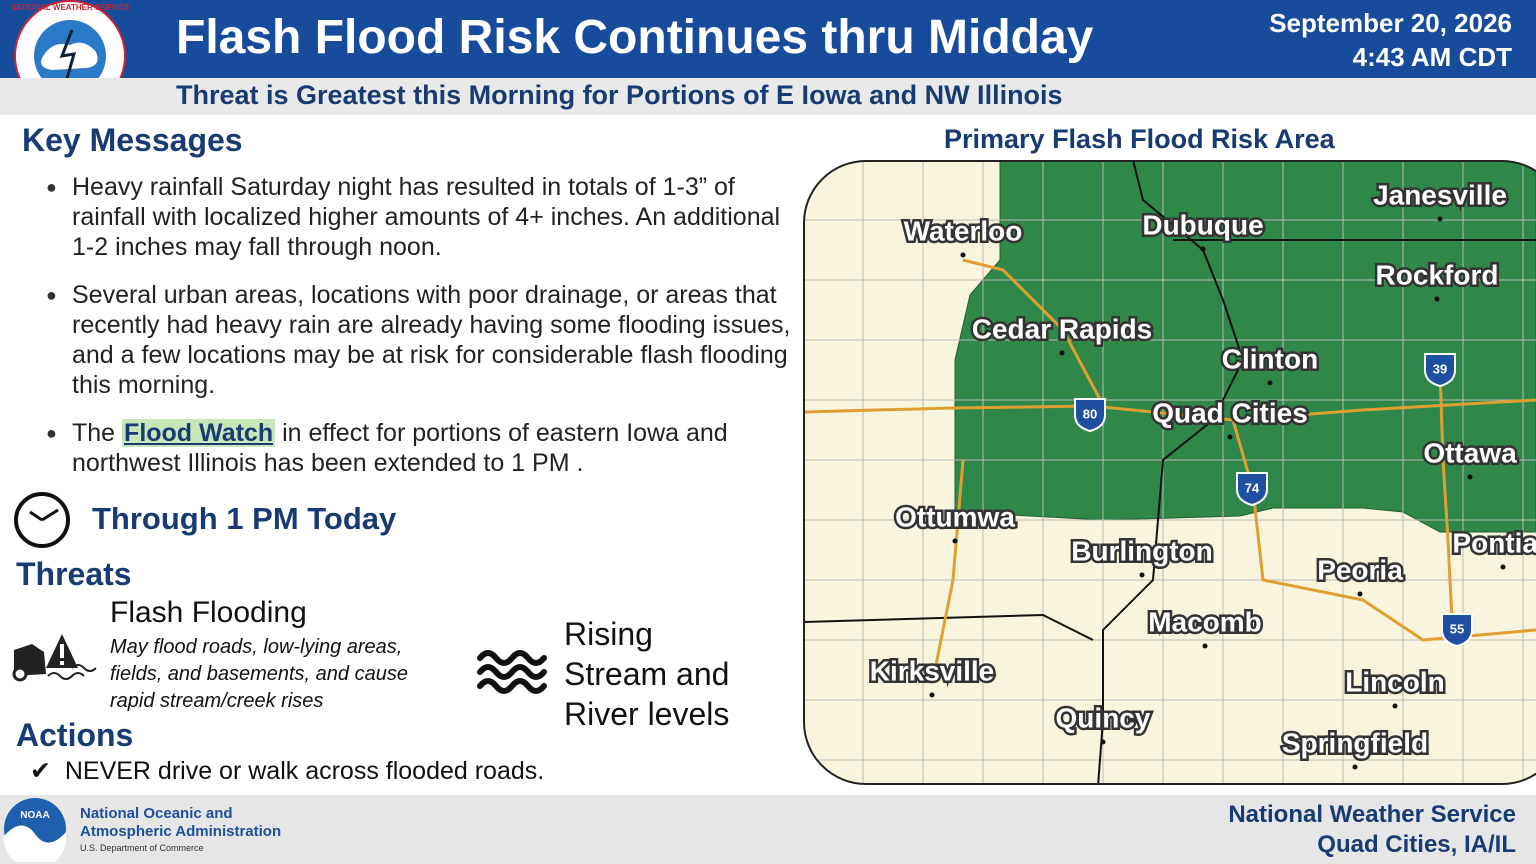  I want to click on threats-heading: Threats, so click(74, 574).